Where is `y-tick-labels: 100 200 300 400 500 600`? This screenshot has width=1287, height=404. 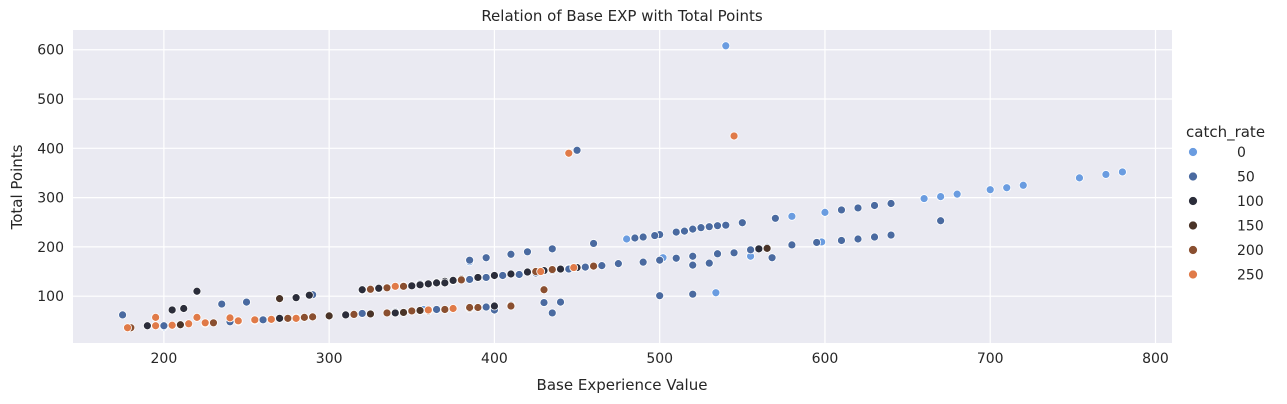
y-tick-labels: 100 200 300 400 500 600 is located at coordinates (50, 174).